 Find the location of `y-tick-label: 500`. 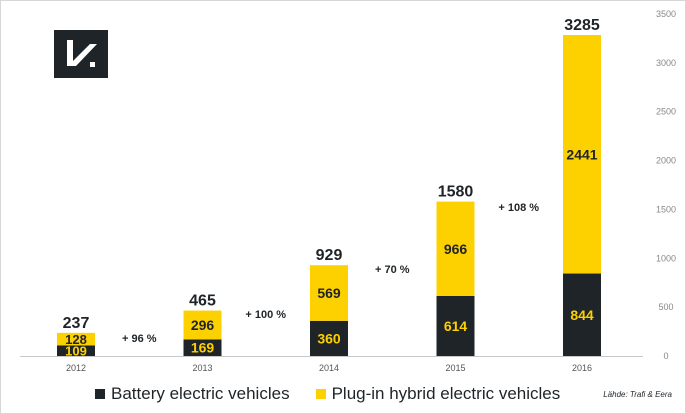

y-tick-label: 500 is located at coordinates (665, 307).